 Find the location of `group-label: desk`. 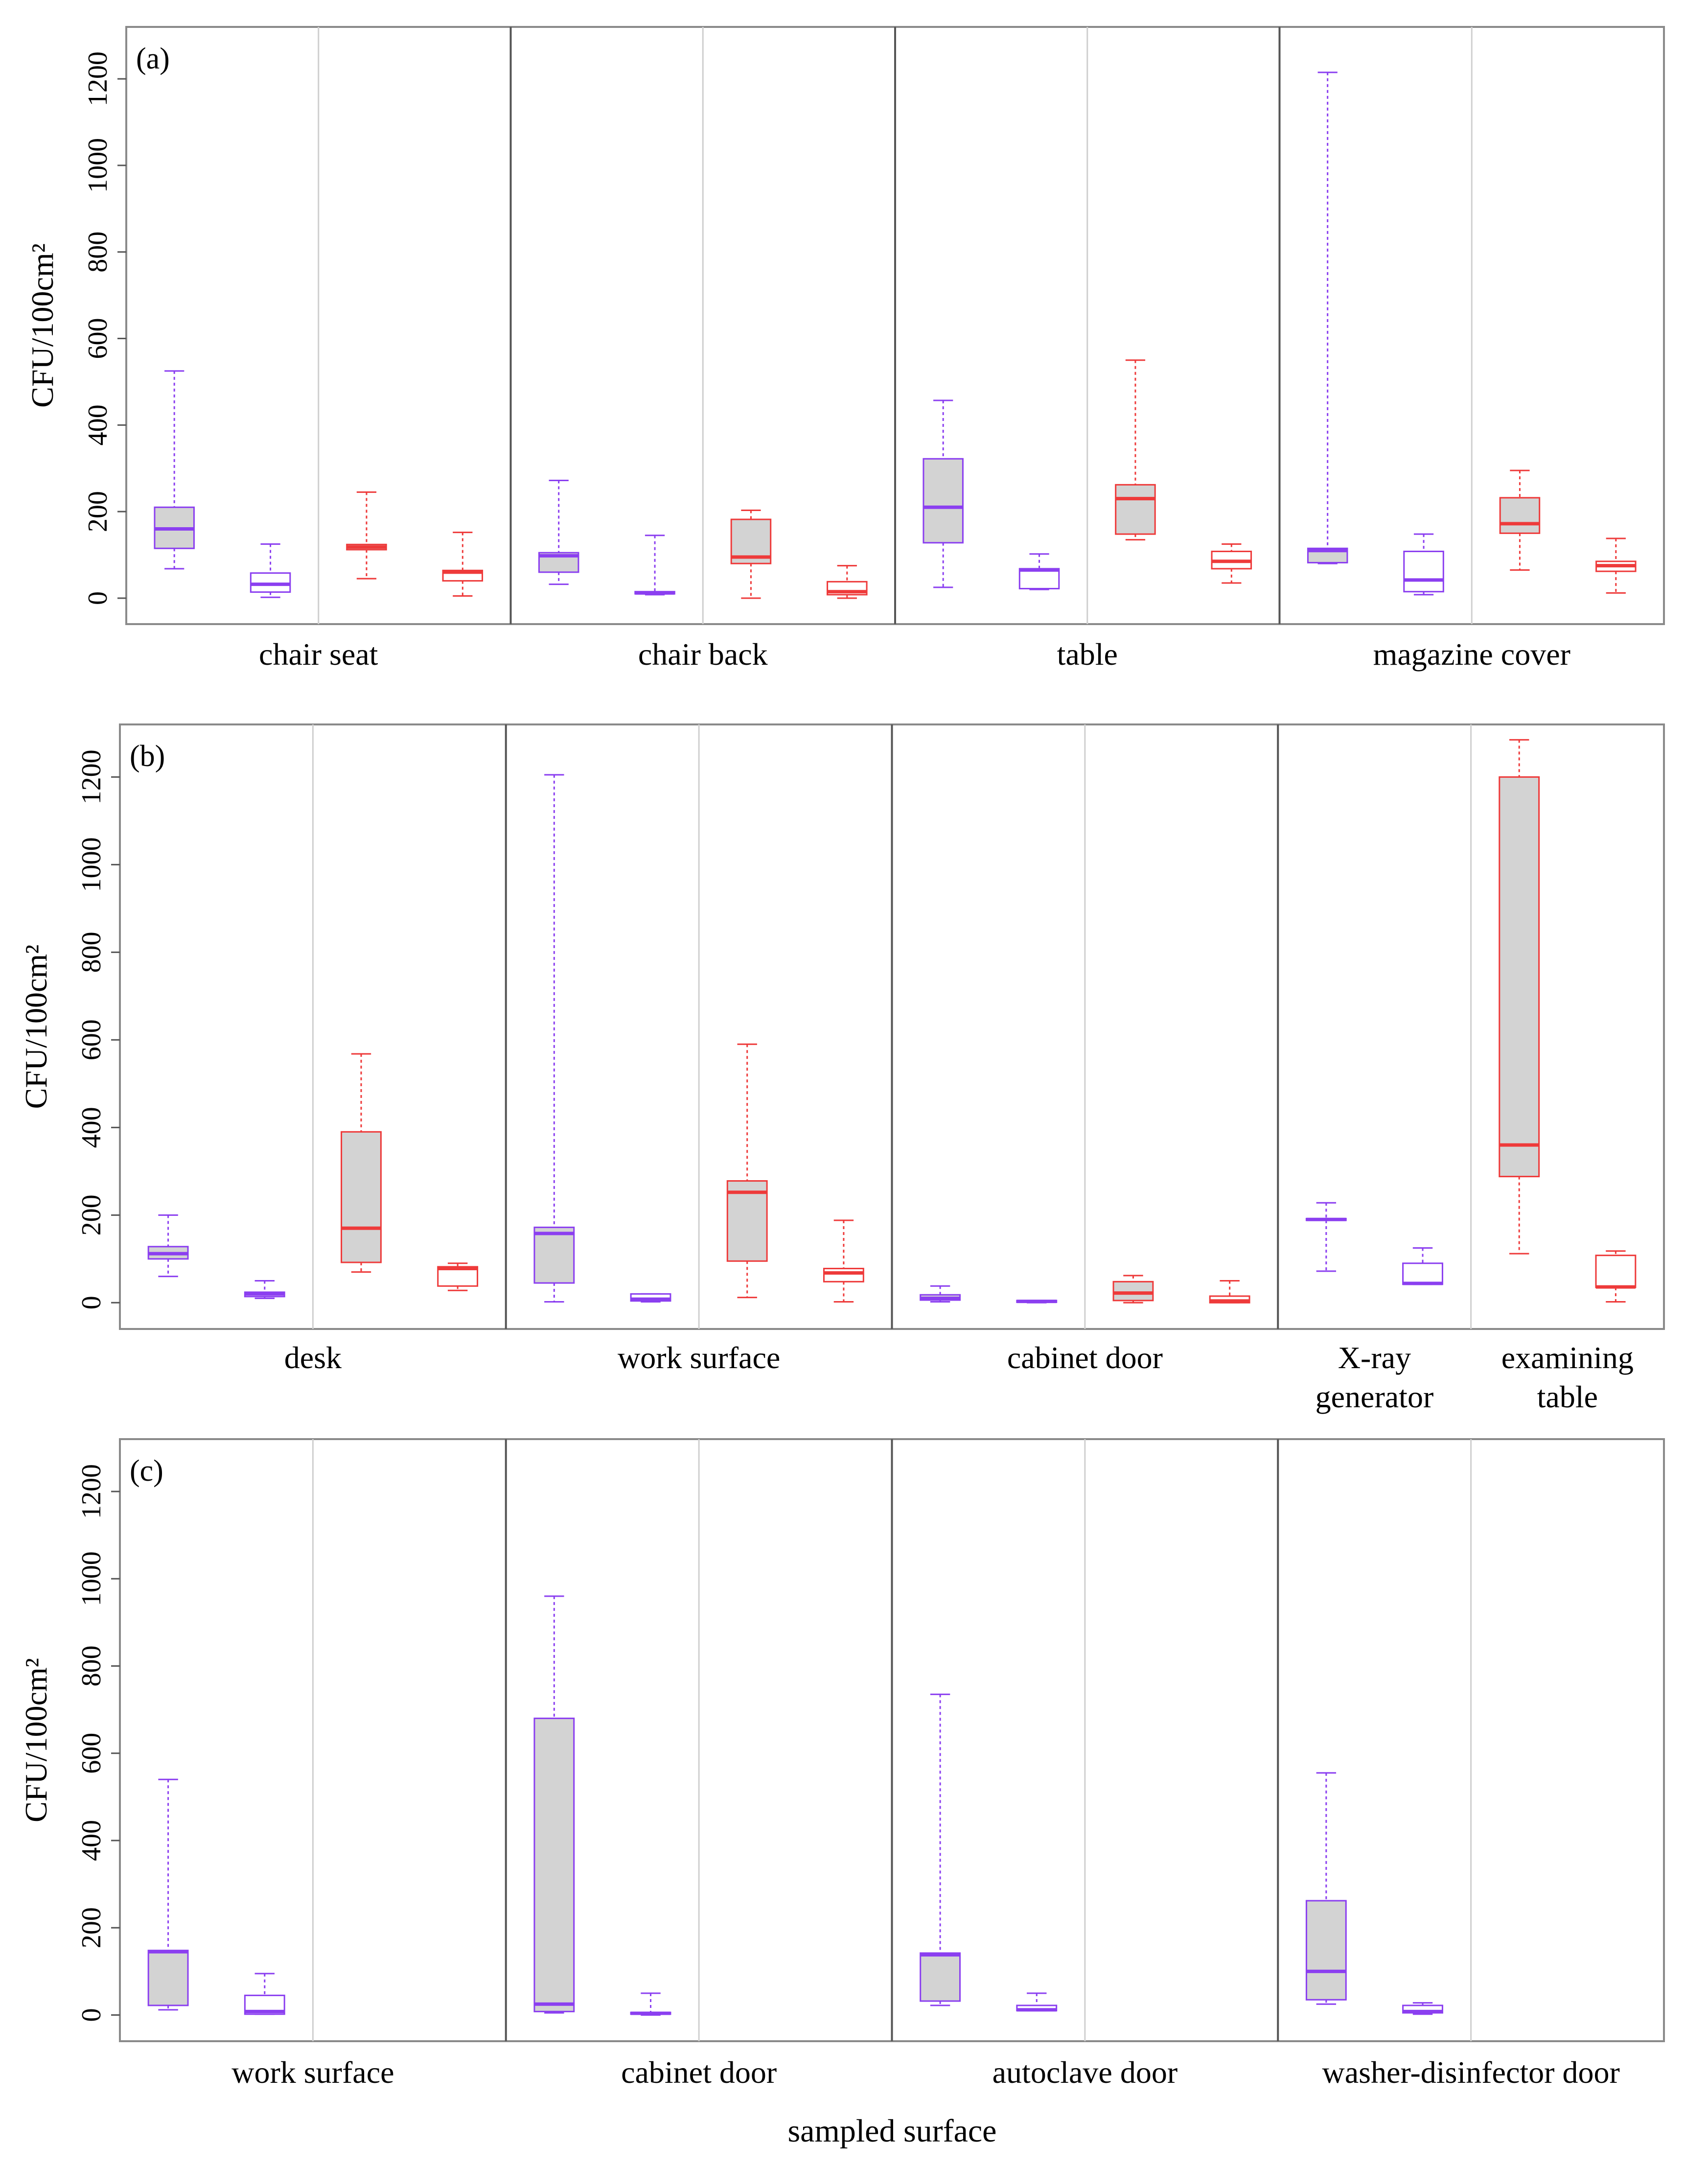

group-label: desk is located at coordinates (313, 1357).